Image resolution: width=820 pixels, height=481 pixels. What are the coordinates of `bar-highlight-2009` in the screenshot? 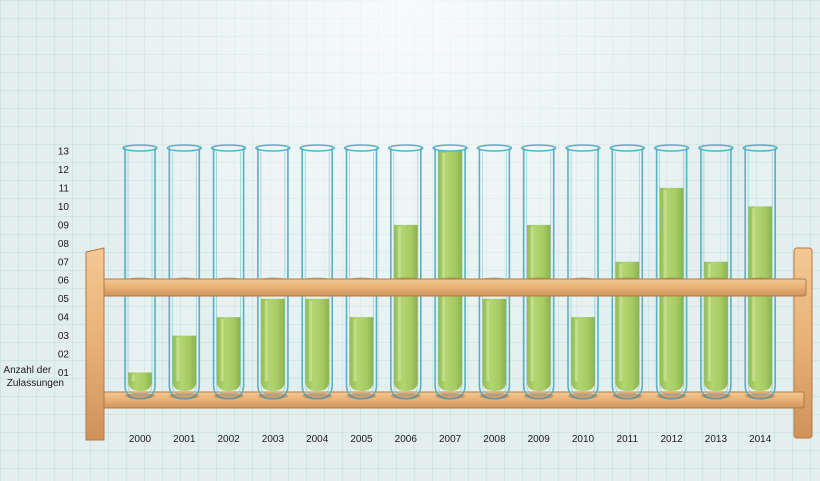 It's located at (532, 303).